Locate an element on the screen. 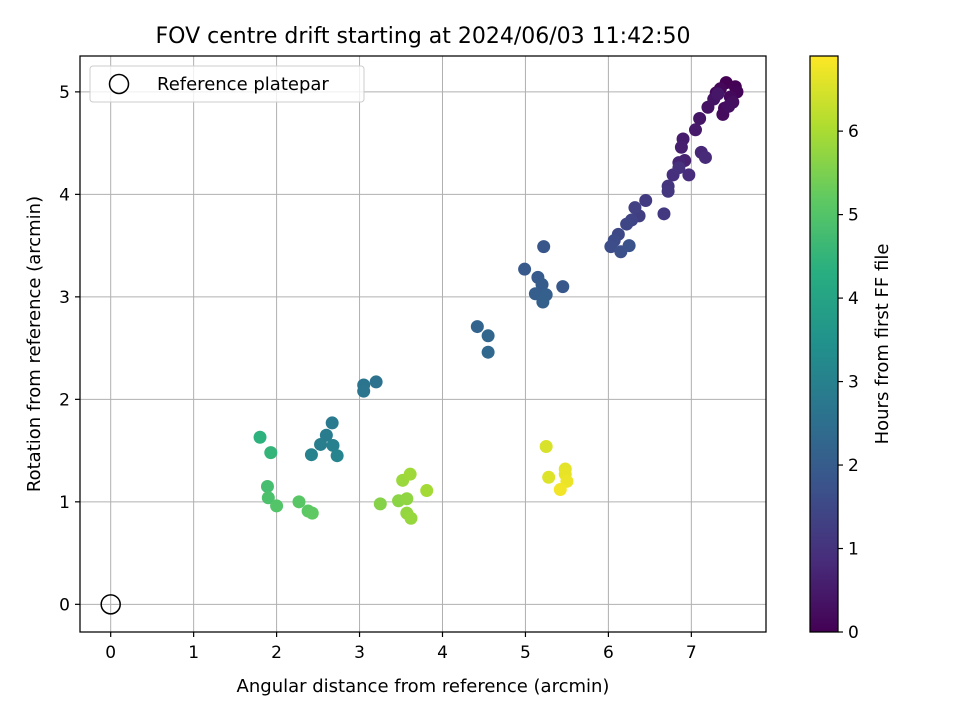 This screenshot has width=960, height=720. legend-entry-reference: Reference platepar is located at coordinates (243, 84).